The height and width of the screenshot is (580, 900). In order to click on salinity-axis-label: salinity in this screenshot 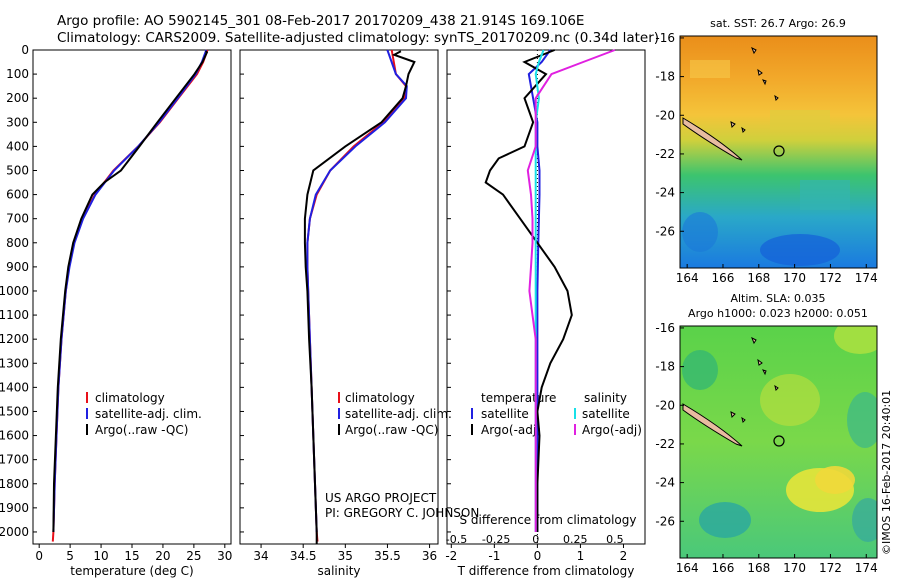, I will do `click(338, 571)`.